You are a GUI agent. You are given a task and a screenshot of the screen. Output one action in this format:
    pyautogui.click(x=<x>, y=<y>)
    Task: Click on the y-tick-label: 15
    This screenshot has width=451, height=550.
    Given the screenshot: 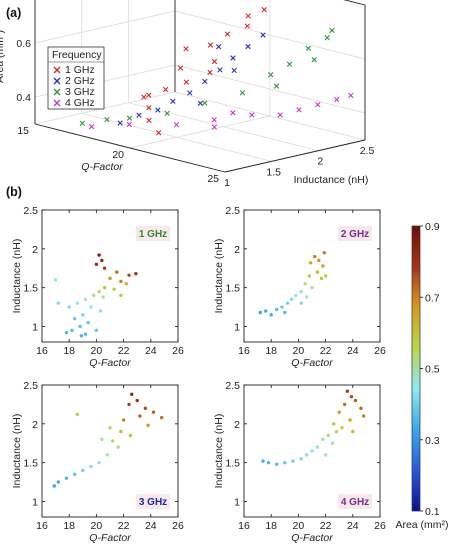 What is the action you would take?
    pyautogui.click(x=23, y=131)
    